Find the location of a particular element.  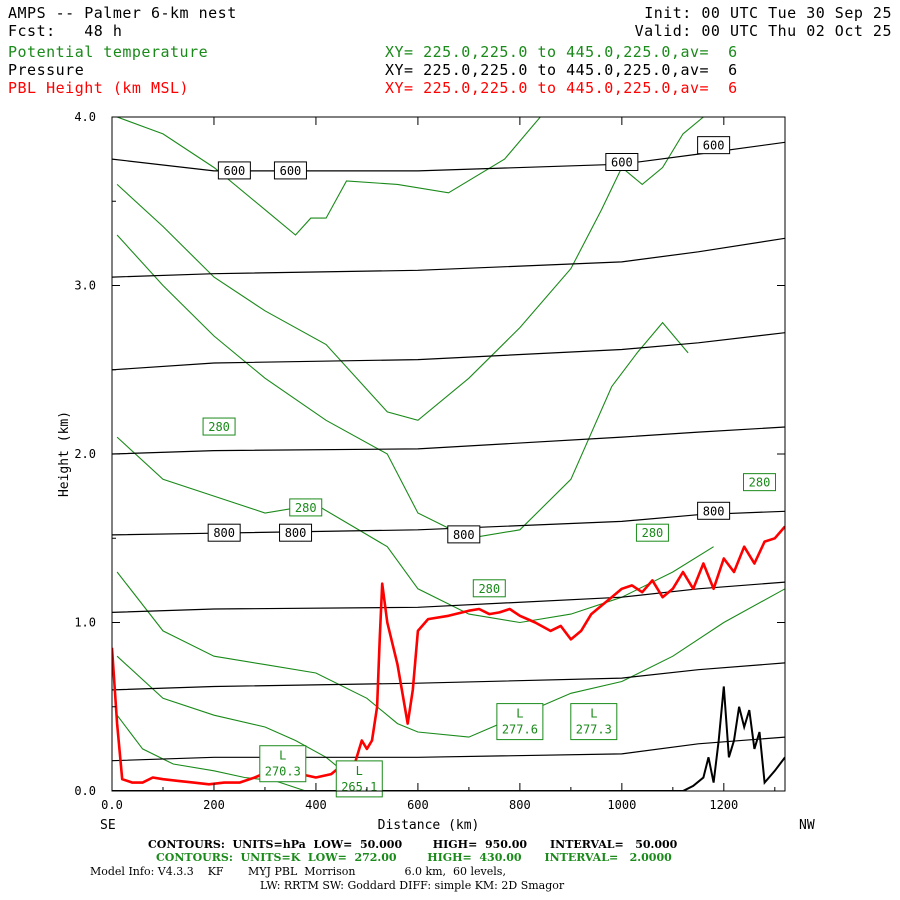

x-tick-label: 1000 is located at coordinates (621, 805).